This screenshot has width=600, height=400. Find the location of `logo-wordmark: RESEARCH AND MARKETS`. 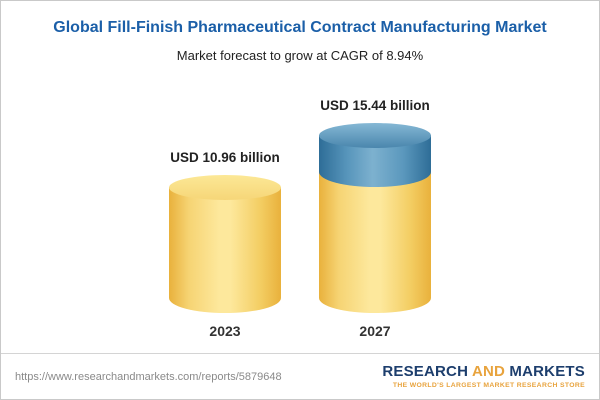

logo-wordmark: RESEARCH AND MARKETS is located at coordinates (483, 371).